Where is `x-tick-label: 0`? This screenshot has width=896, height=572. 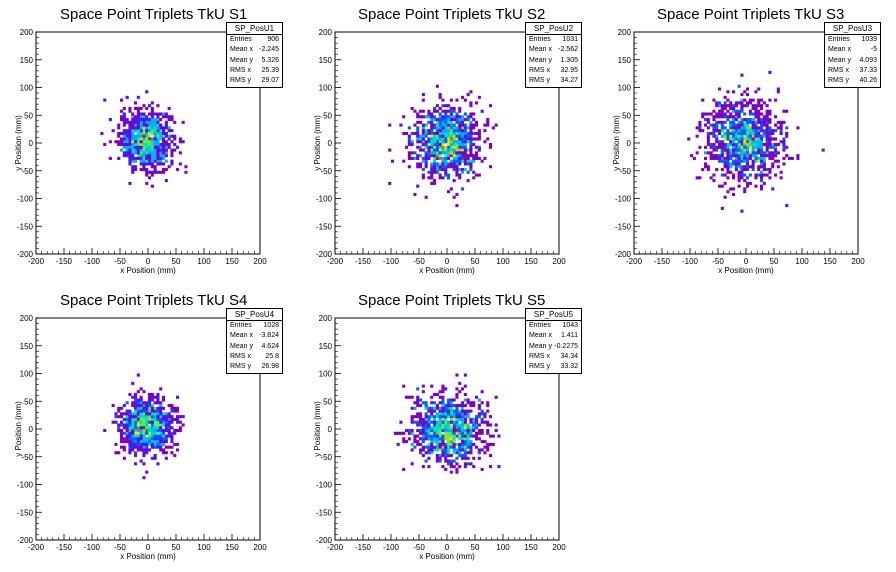 x-tick-label: 0 is located at coordinates (447, 547).